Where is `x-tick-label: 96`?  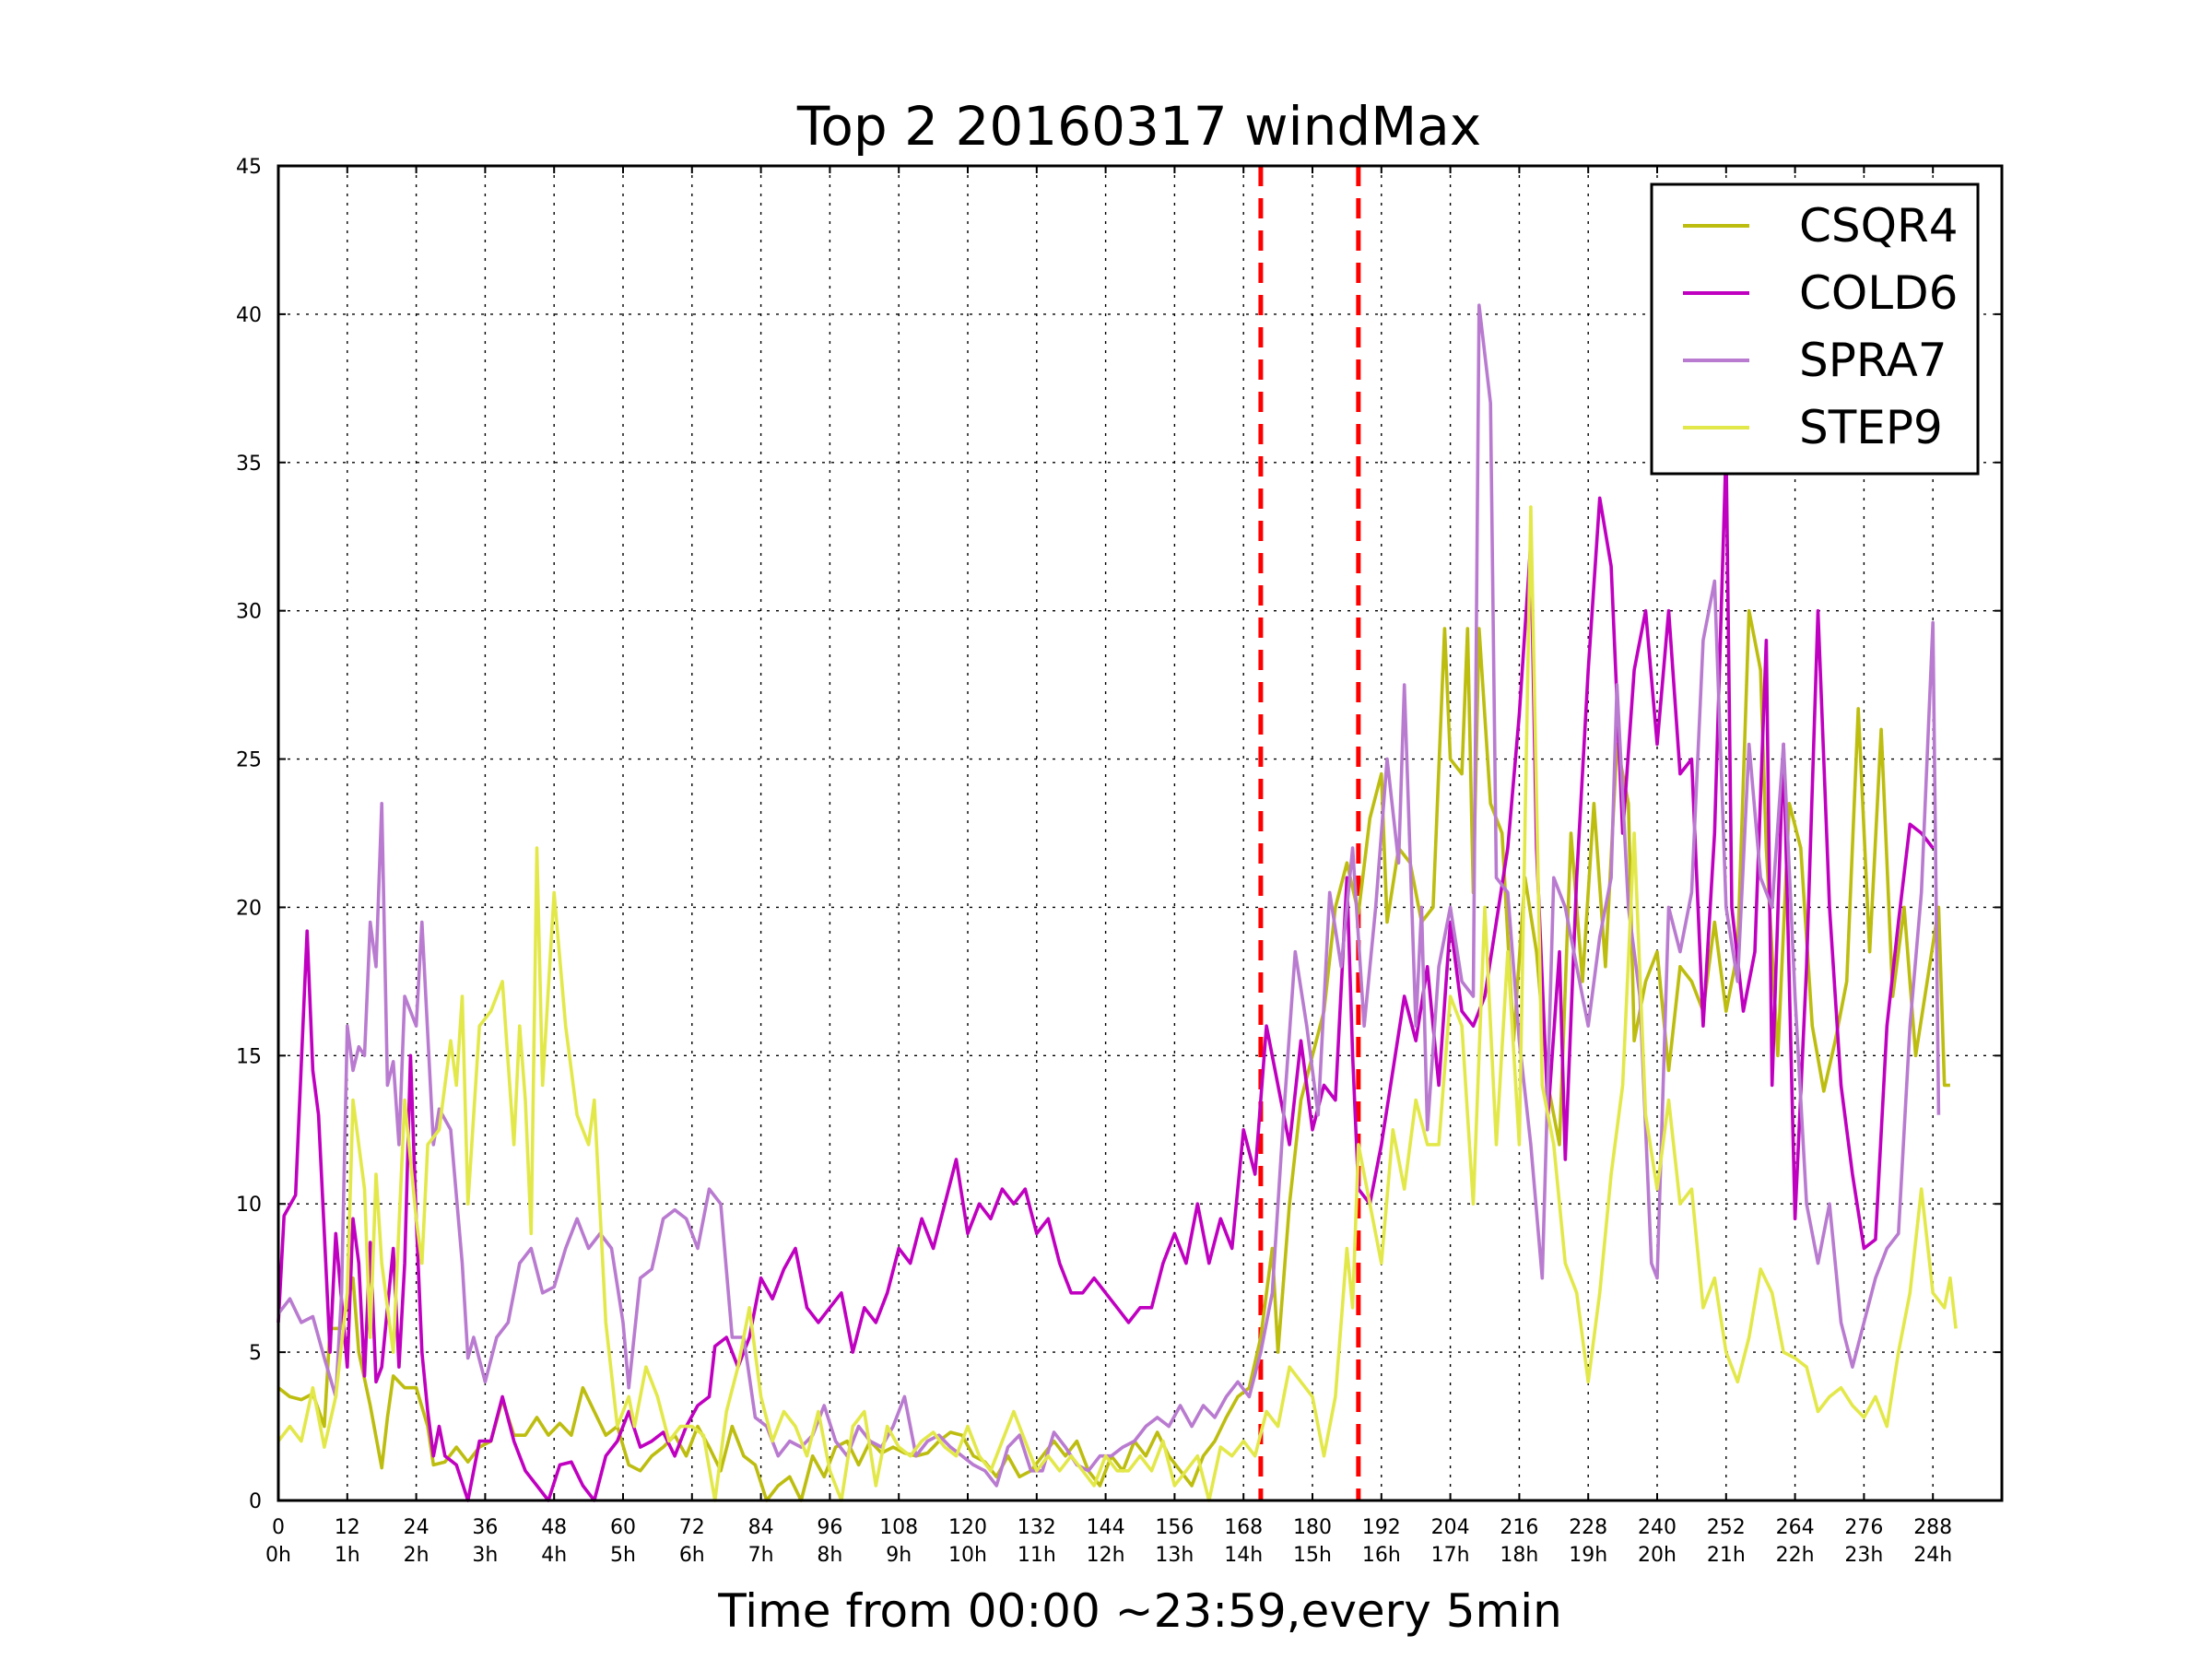
x-tick-label: 96 is located at coordinates (829, 1527).